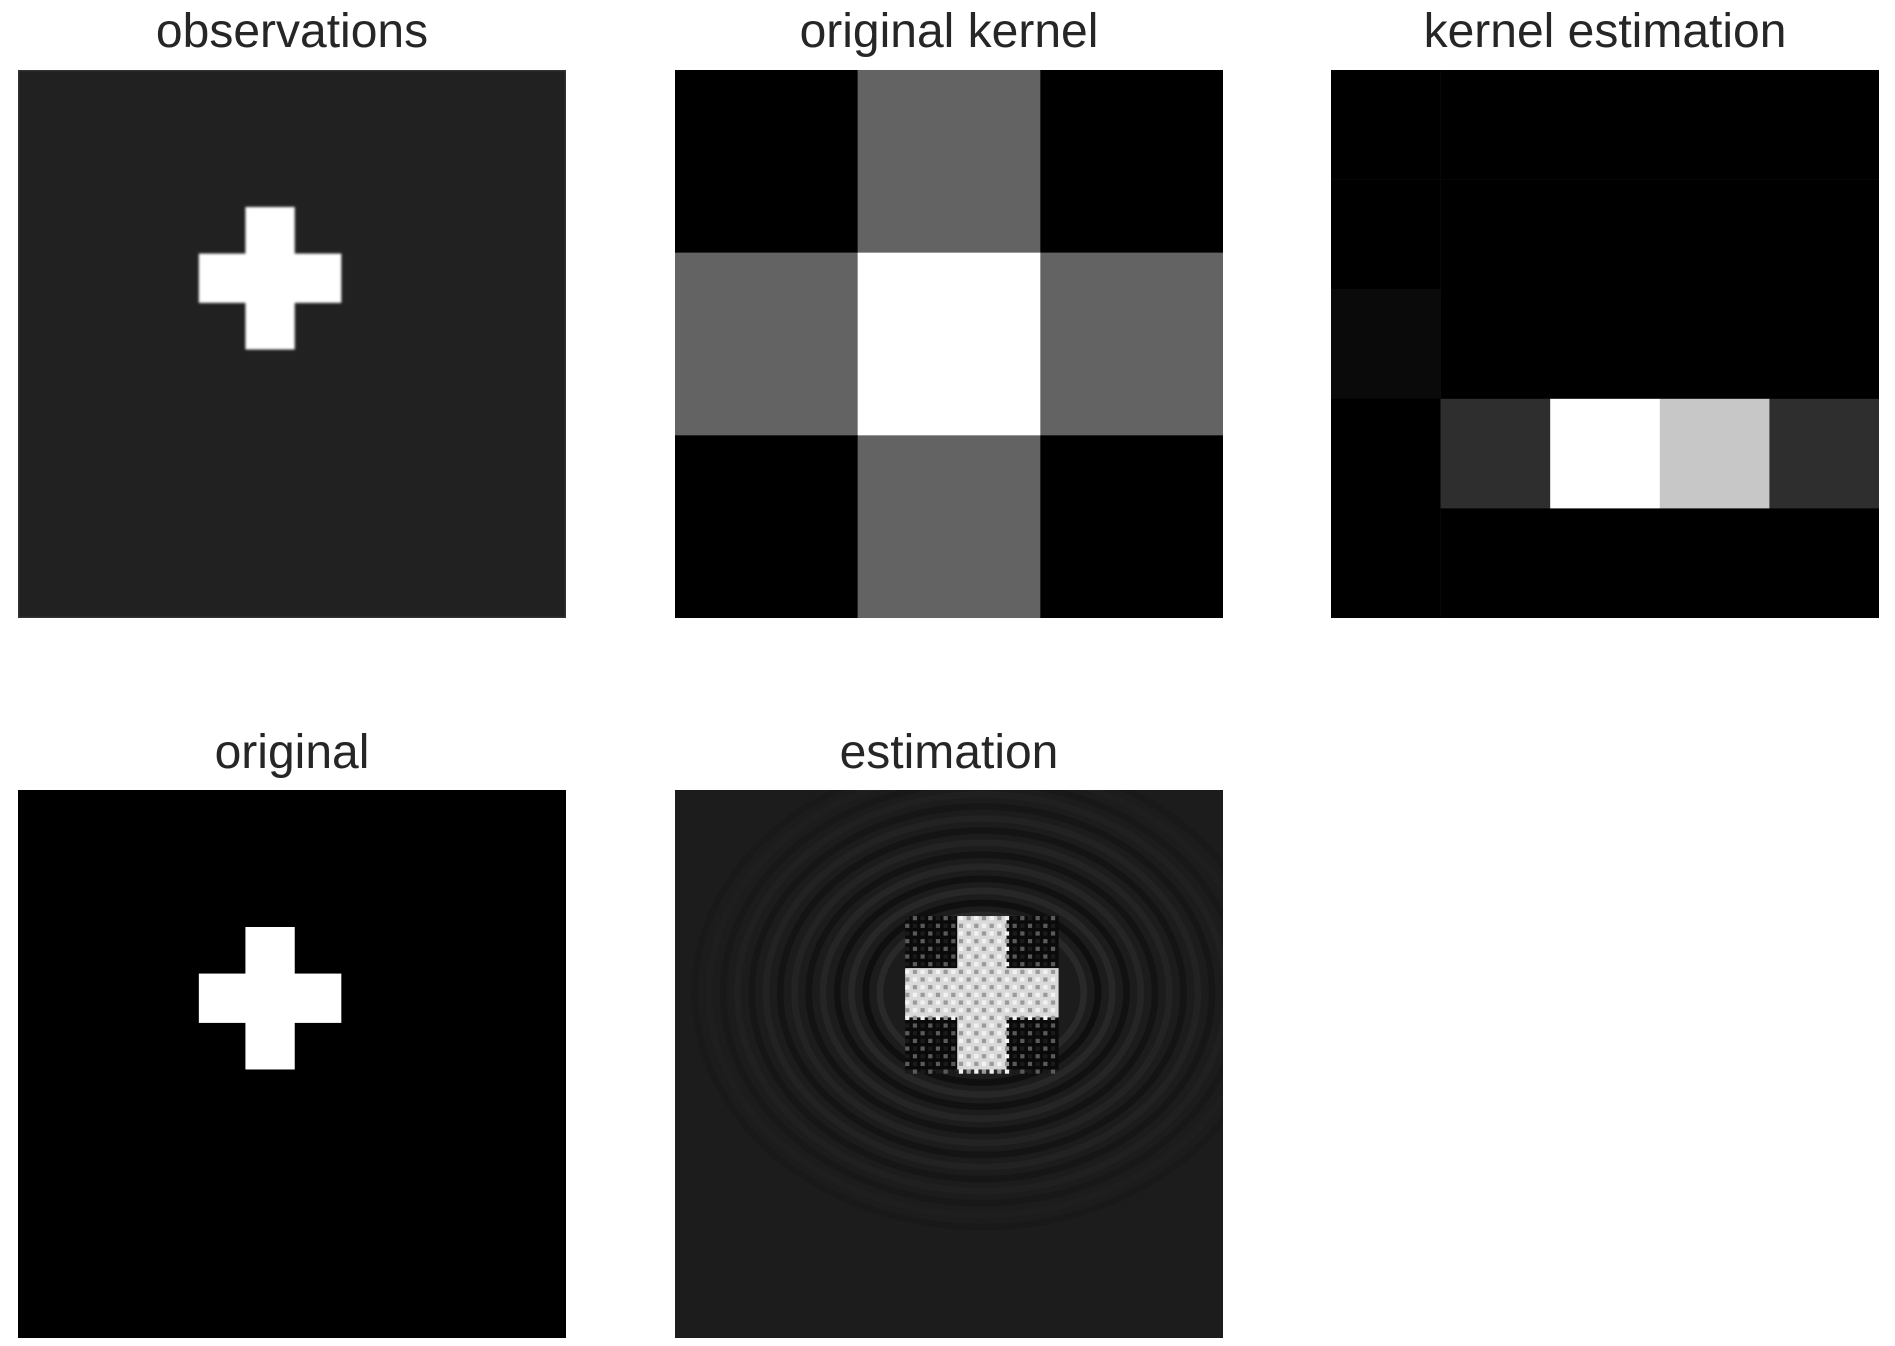 The image size is (1895, 1346). Describe the element at coordinates (1824, 125) in the screenshot. I see `heatmap-cell-r0-c4` at that location.